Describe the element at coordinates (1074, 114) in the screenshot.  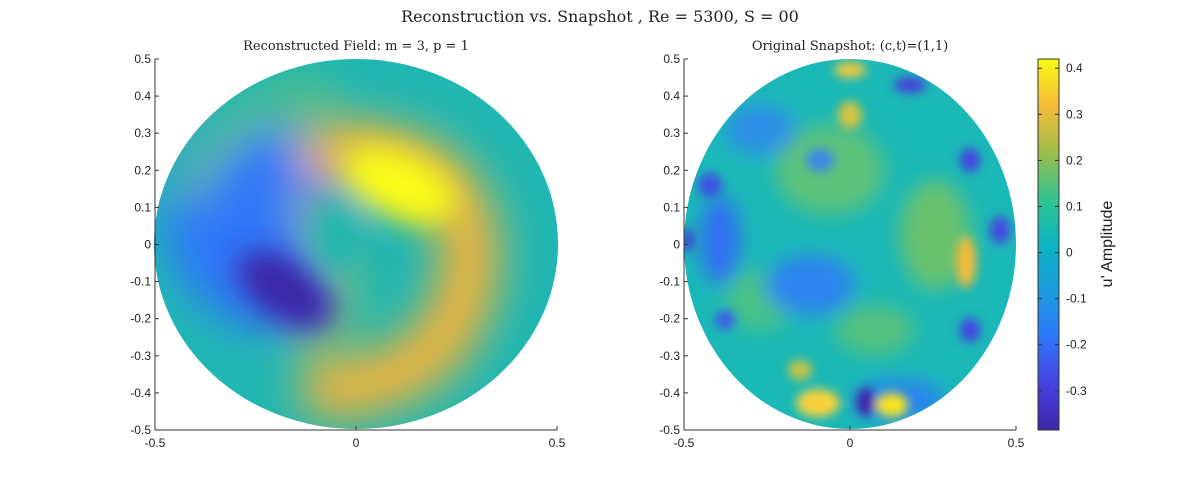
I see `colorbar-tick-label: 0.3` at that location.